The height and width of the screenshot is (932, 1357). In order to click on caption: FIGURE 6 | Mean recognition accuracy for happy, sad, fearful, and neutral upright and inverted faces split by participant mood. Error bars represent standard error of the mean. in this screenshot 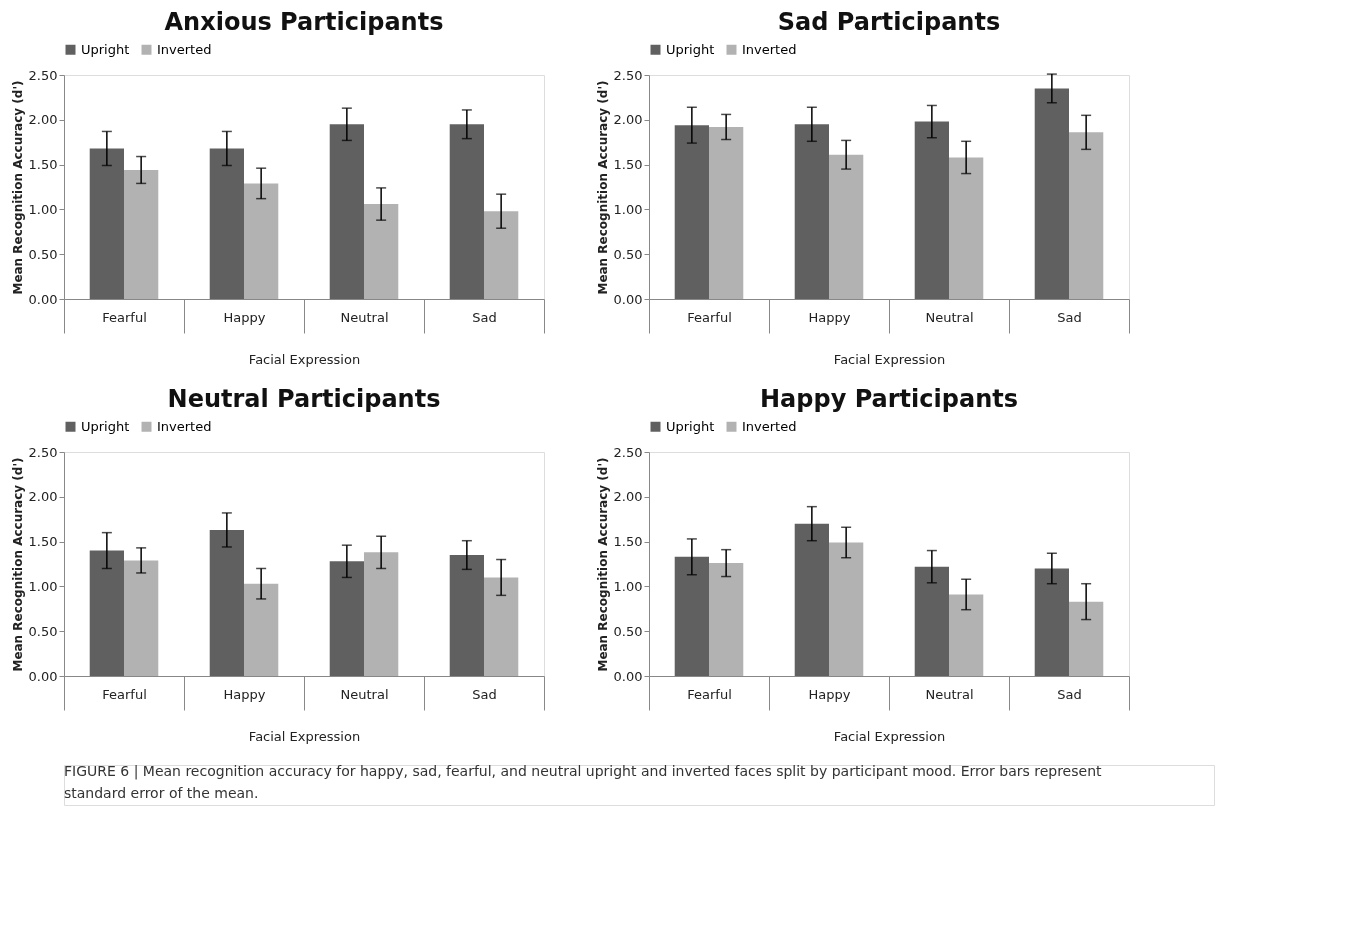, I will do `click(583, 782)`.